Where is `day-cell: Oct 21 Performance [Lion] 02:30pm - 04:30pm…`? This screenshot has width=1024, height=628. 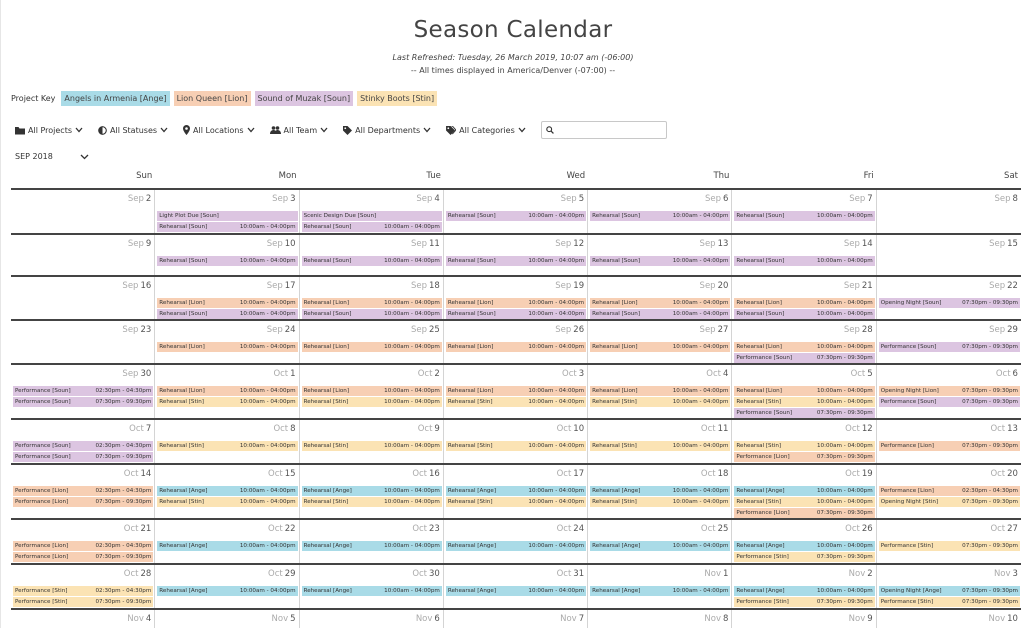
day-cell: Oct 21 Performance [Lion] 02:30pm - 04:30pm… is located at coordinates (83, 541).